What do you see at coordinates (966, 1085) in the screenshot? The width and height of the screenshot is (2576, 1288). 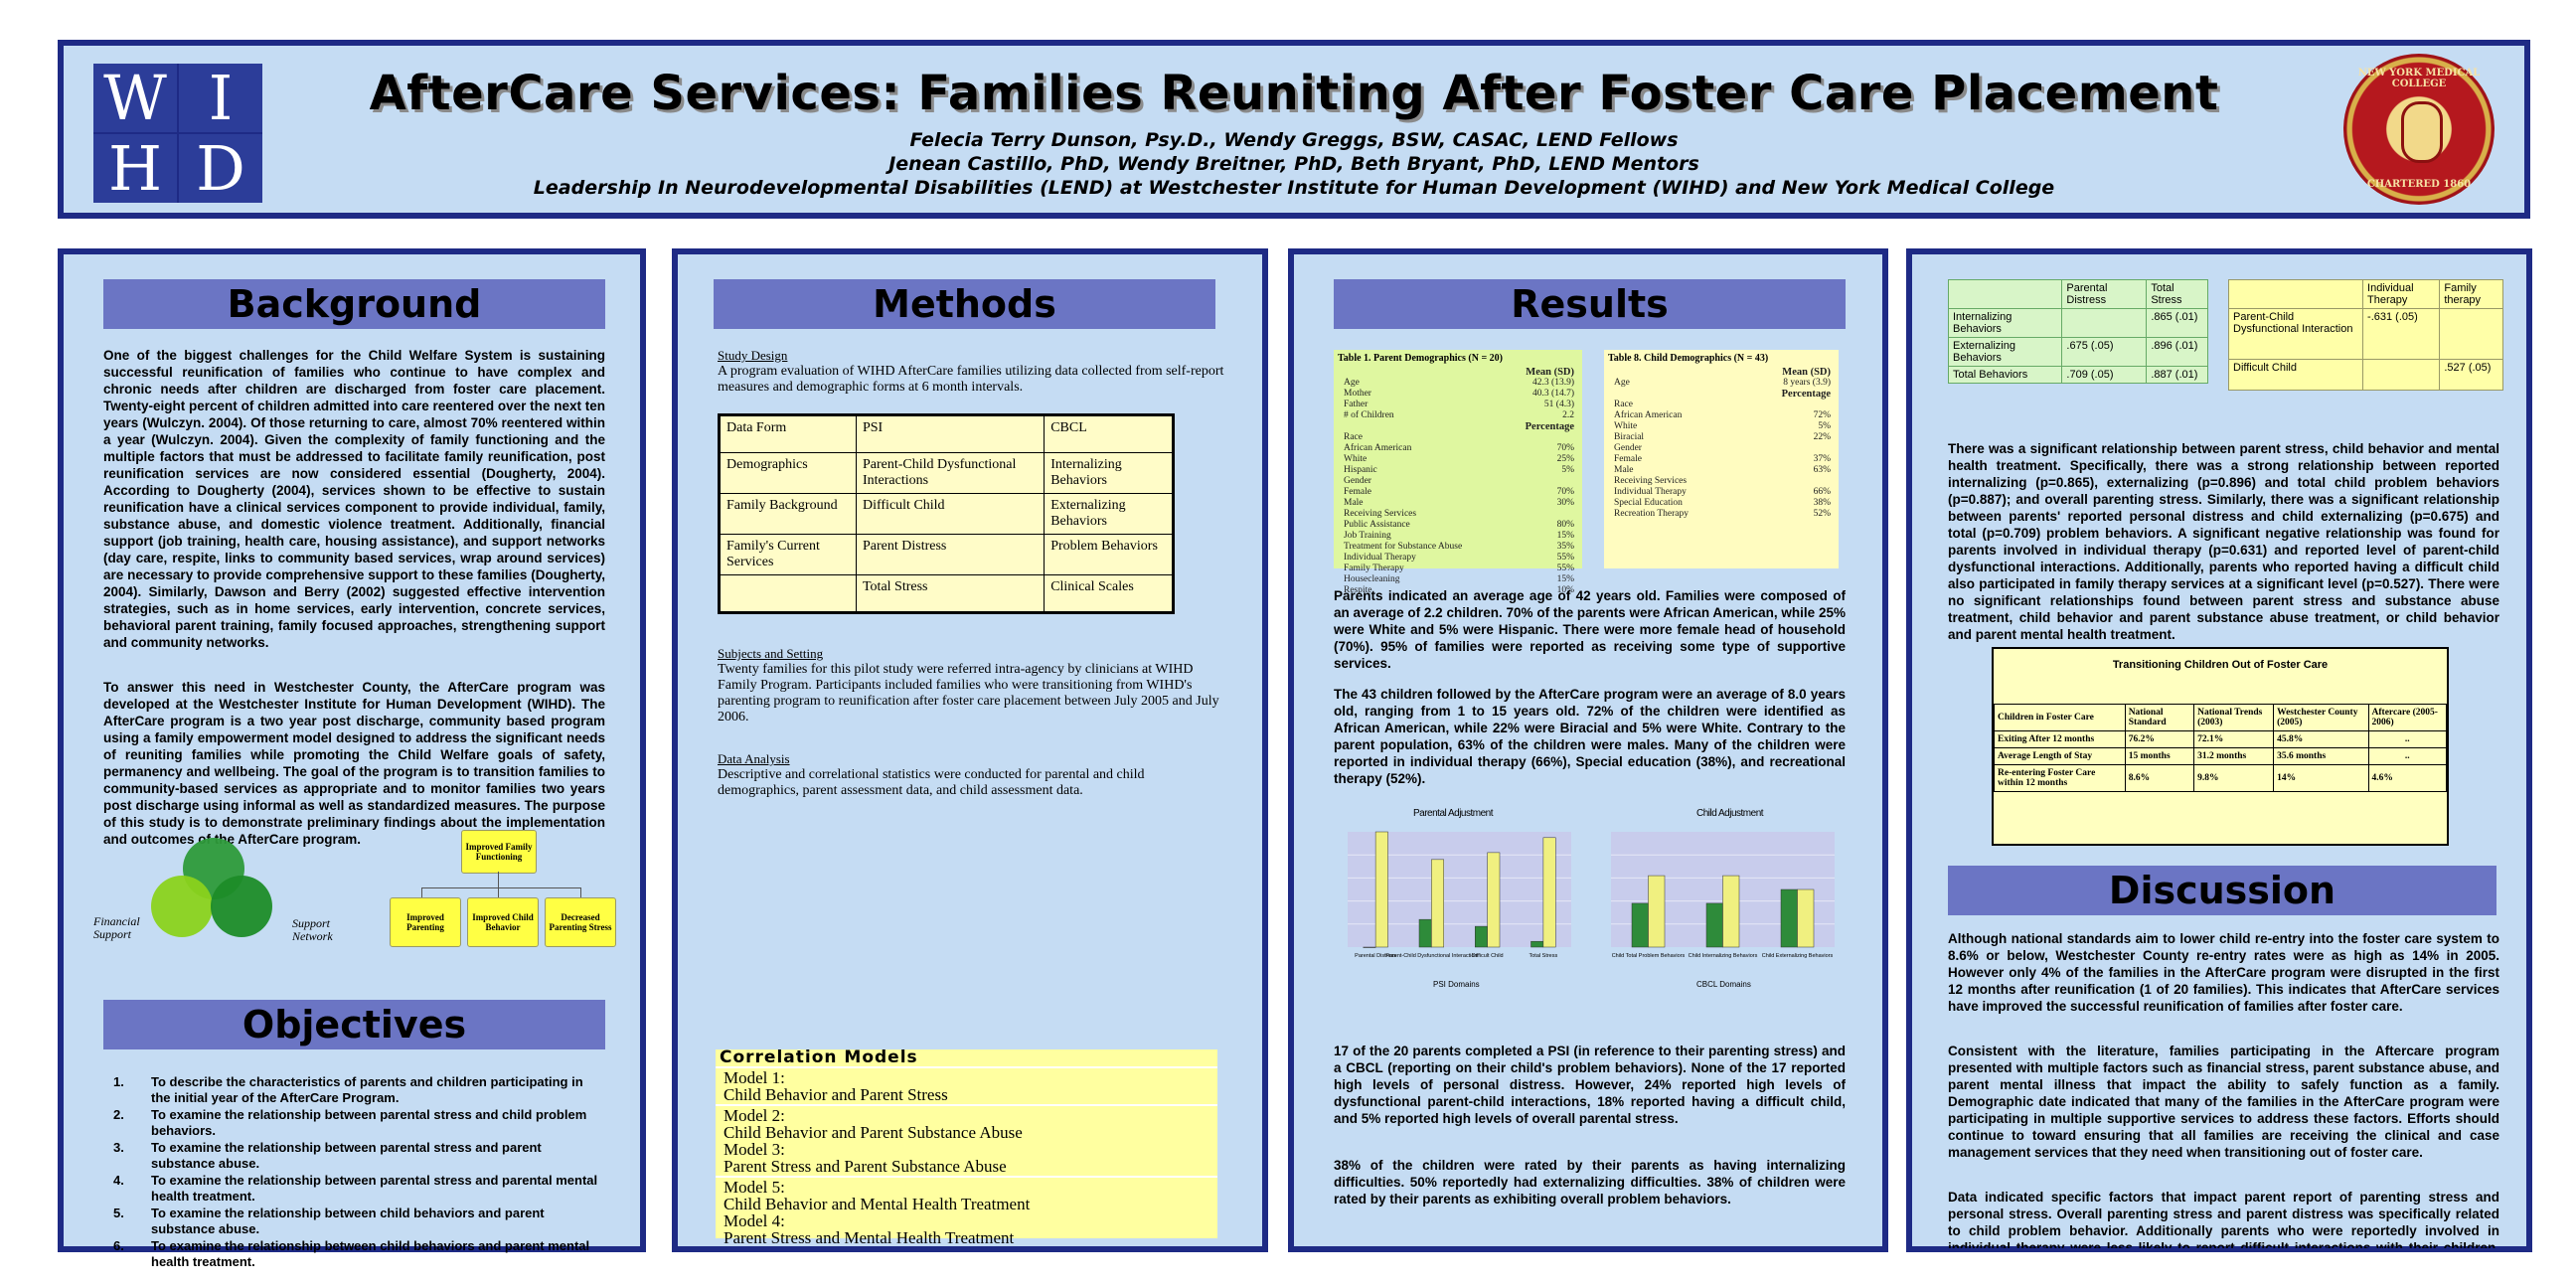 I see `correlation-model: Model 1: Child Behavior and Parent Stress` at bounding box center [966, 1085].